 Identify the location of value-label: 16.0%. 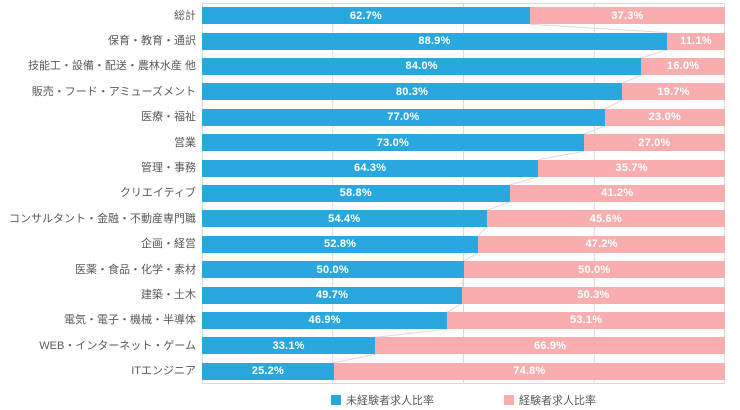
(683, 66).